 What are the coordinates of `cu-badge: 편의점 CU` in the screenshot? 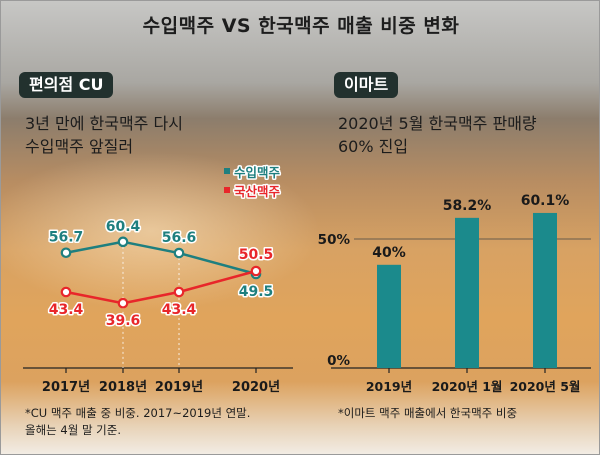 It's located at (66, 85).